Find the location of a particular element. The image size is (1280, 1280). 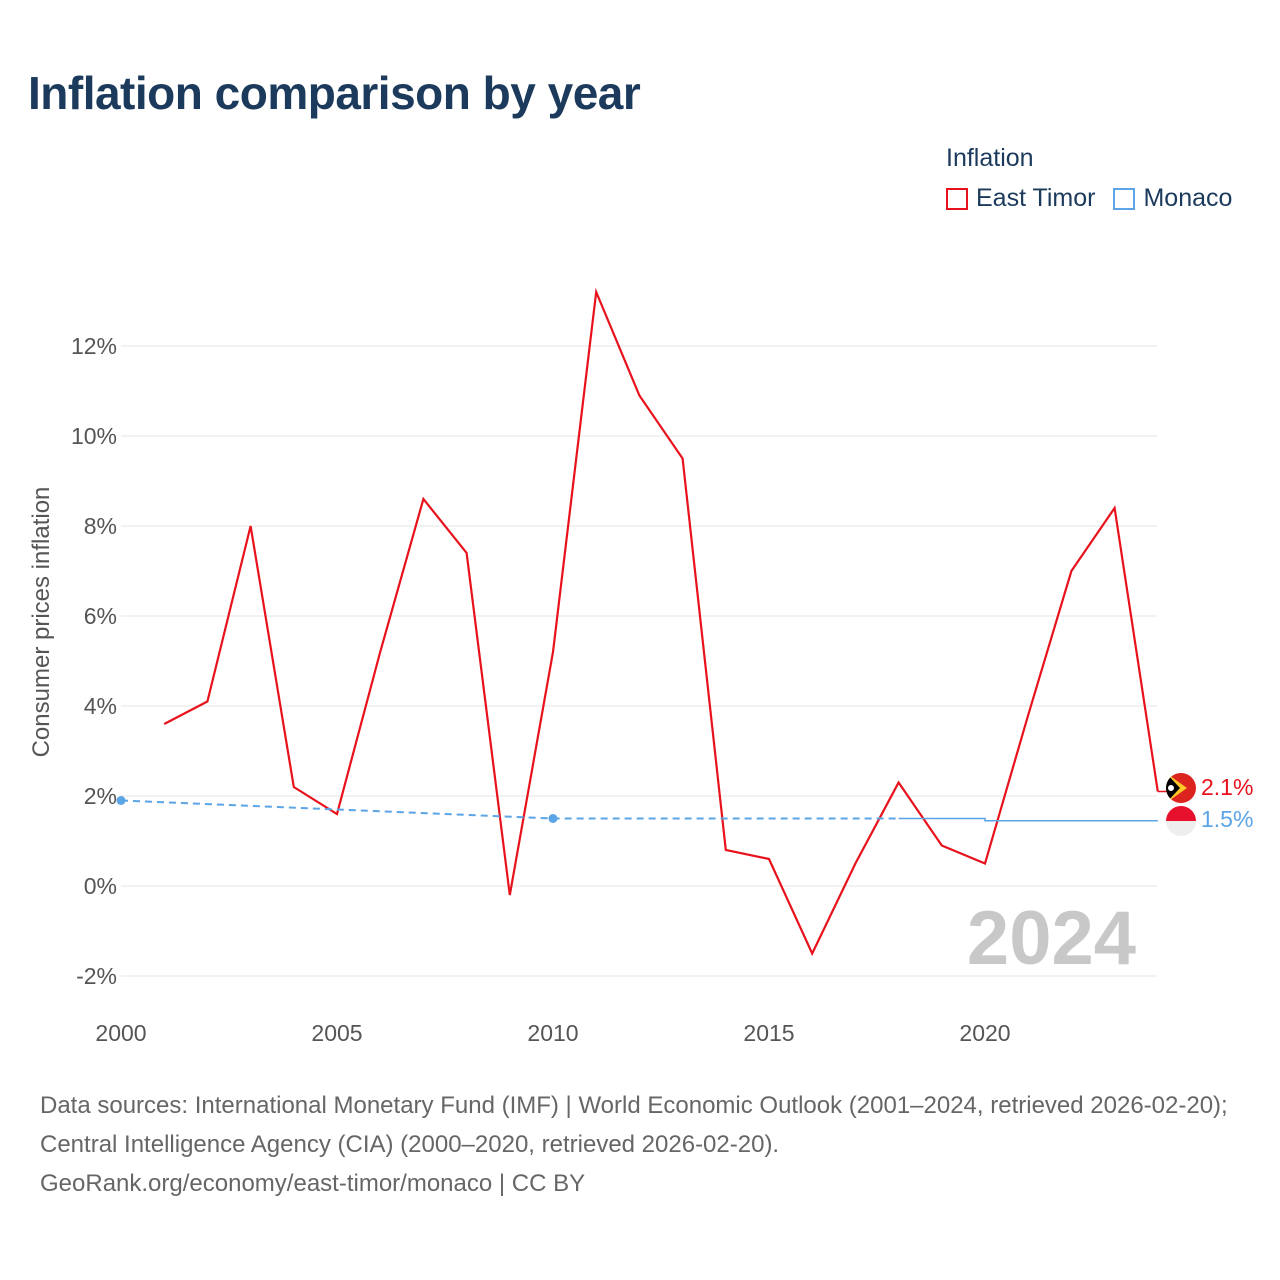

y-tick-label: 12% is located at coordinates (94, 346).